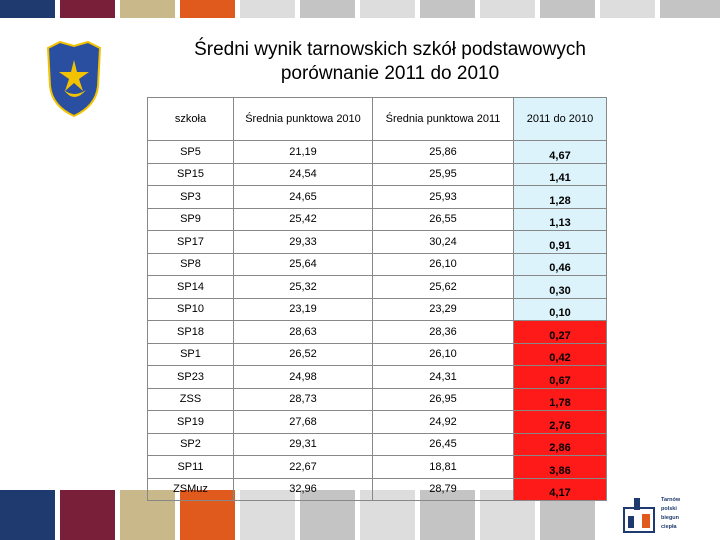 The width and height of the screenshot is (720, 540). Describe the element at coordinates (560, 264) in the screenshot. I see `cell: 0,46` at that location.